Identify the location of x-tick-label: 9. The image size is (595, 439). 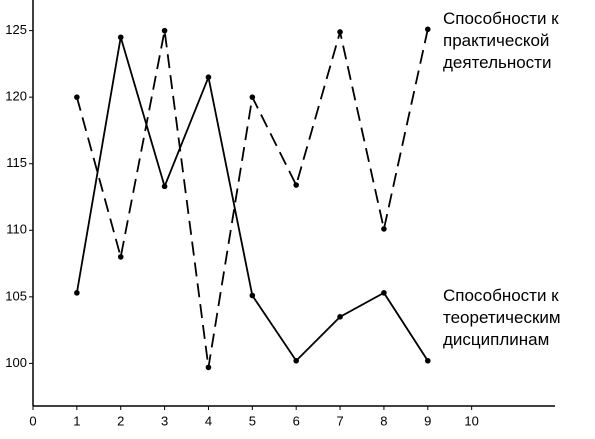
(427, 420).